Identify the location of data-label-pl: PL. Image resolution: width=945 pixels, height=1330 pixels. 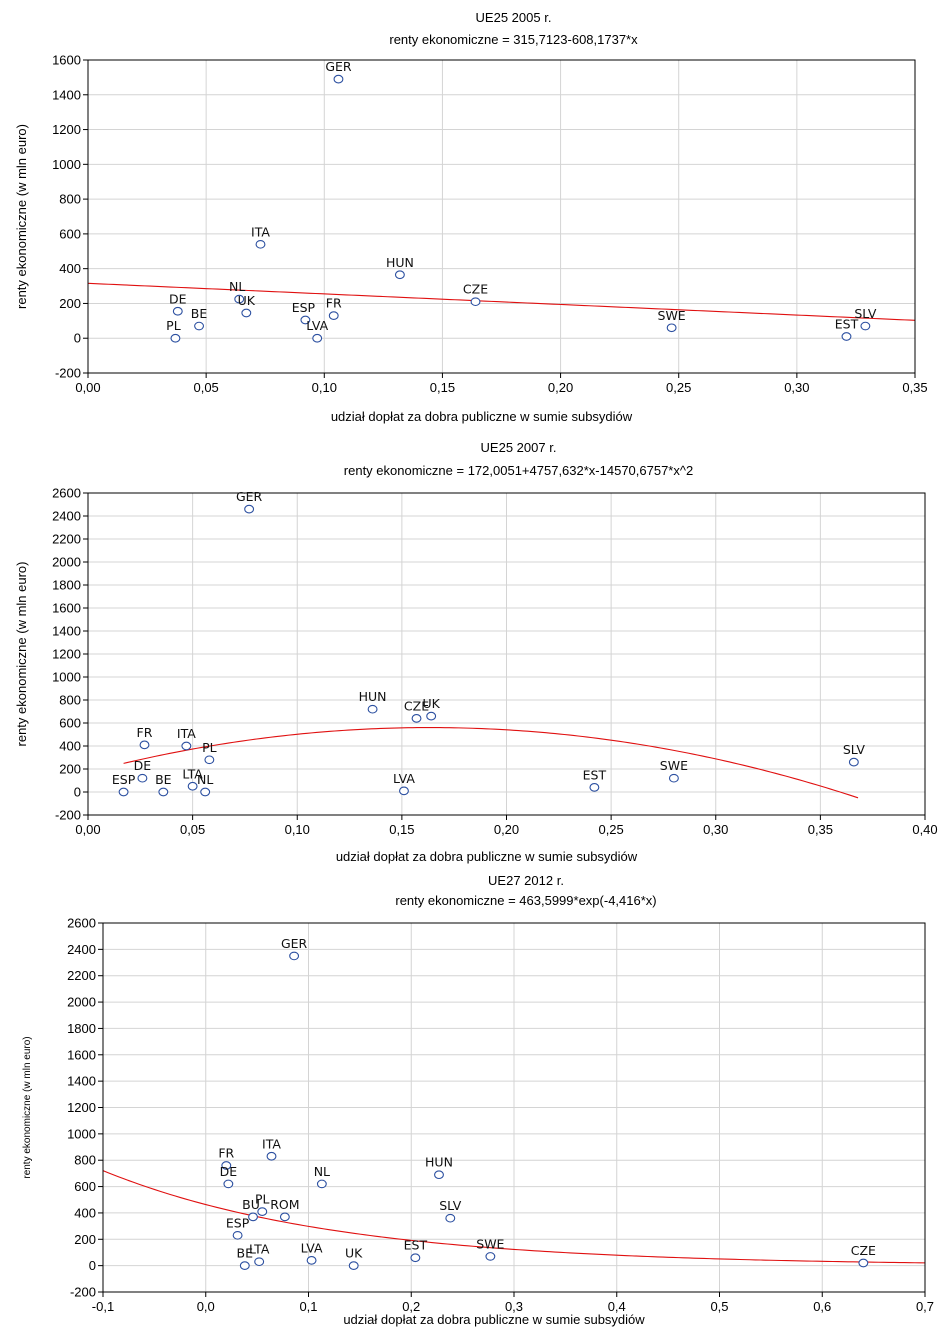
(262, 1199).